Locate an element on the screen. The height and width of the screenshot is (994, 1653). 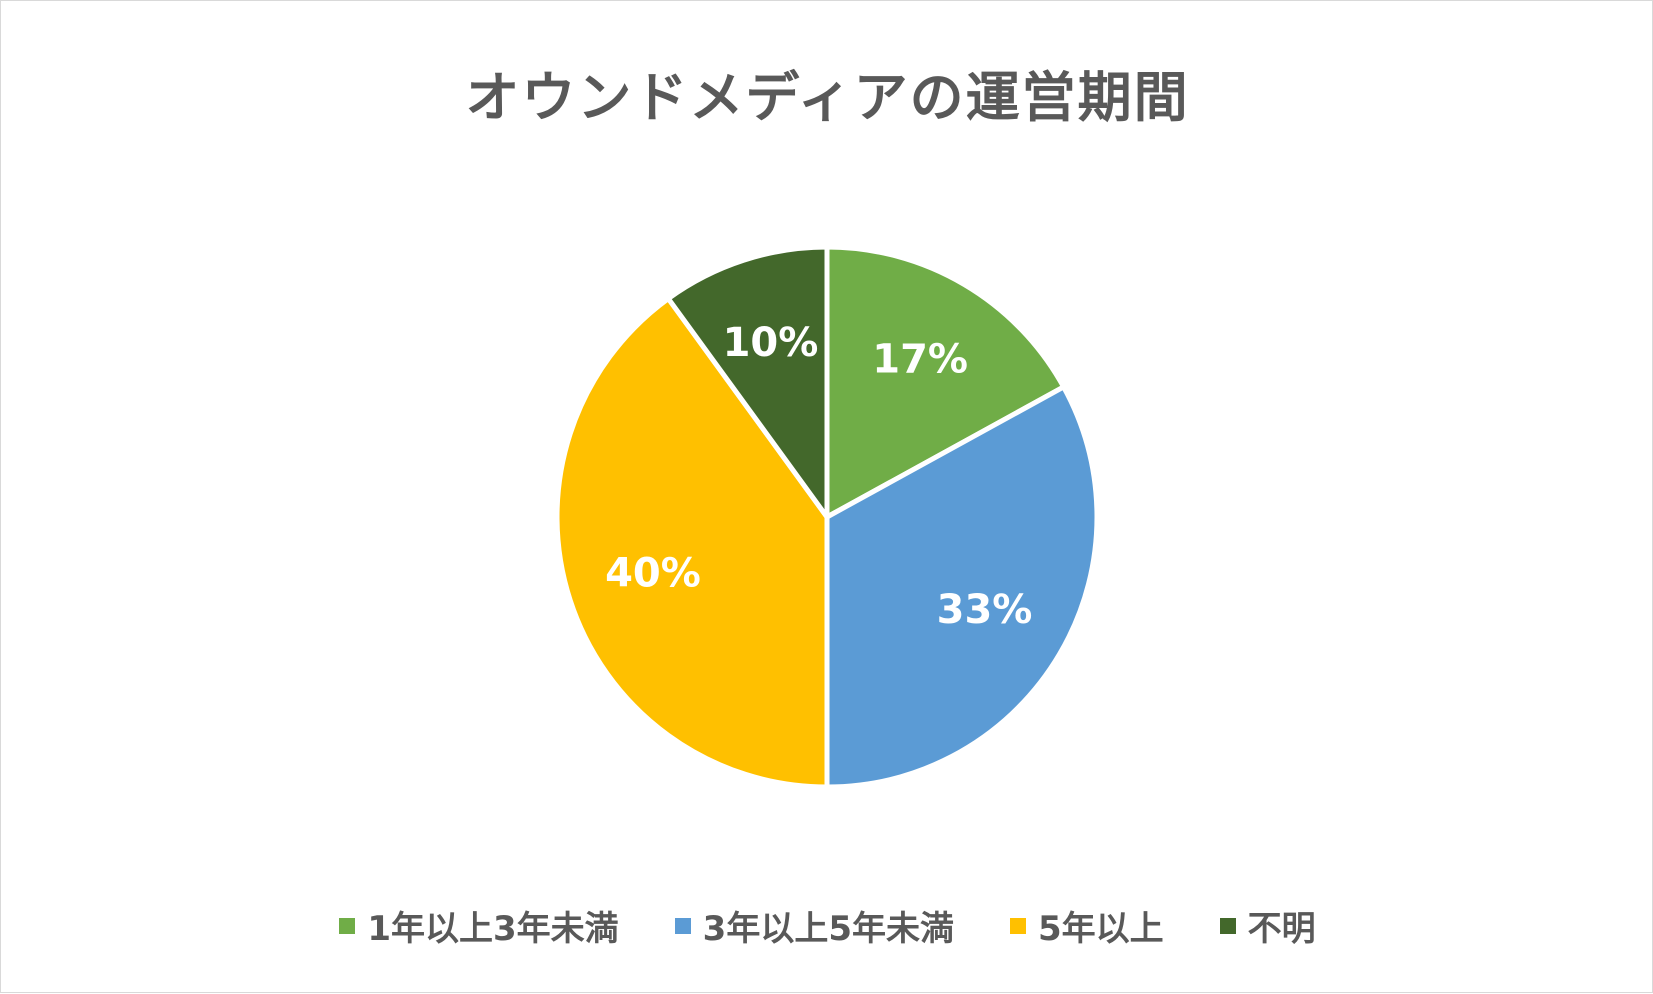
slice-label-3: 40% is located at coordinates (653, 574).